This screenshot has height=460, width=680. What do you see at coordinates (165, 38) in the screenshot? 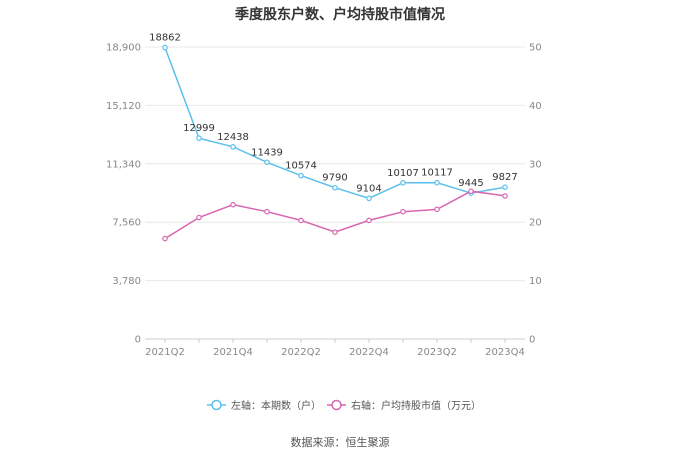
I see `data-label: 18862` at bounding box center [165, 38].